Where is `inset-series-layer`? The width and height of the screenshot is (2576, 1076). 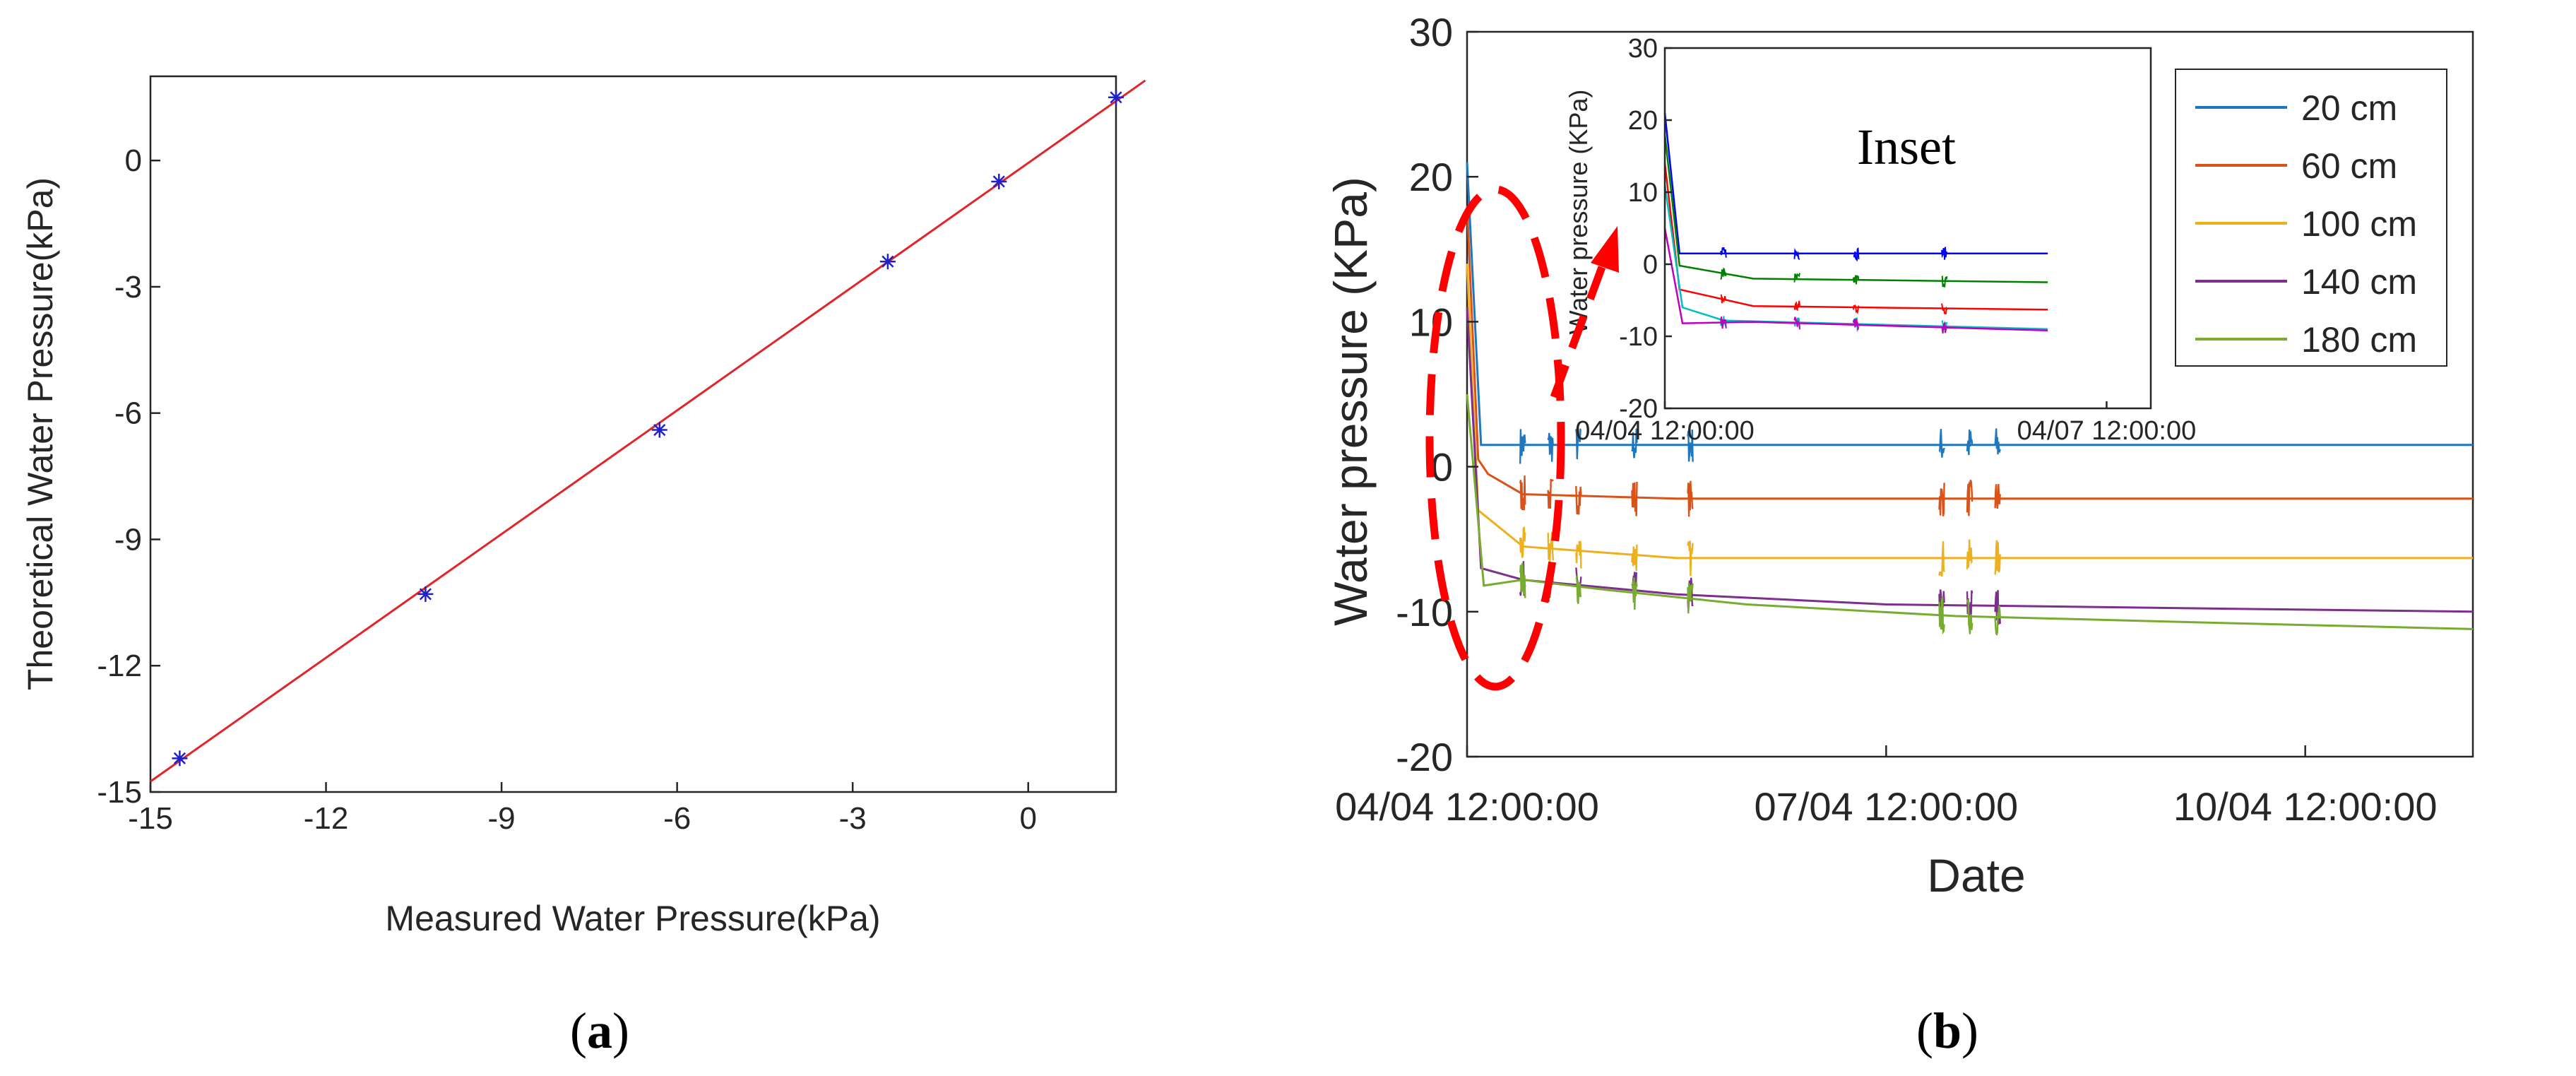 inset-series-layer is located at coordinates (1855, 223).